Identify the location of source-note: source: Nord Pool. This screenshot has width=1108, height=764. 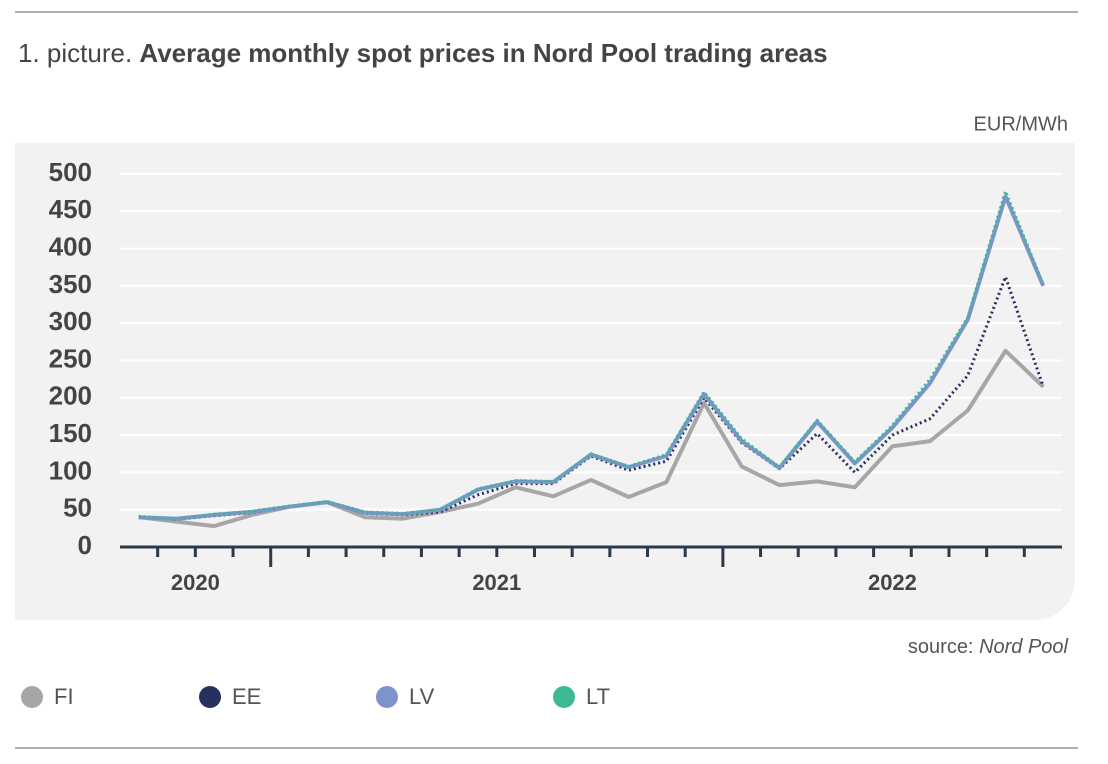
(988, 647).